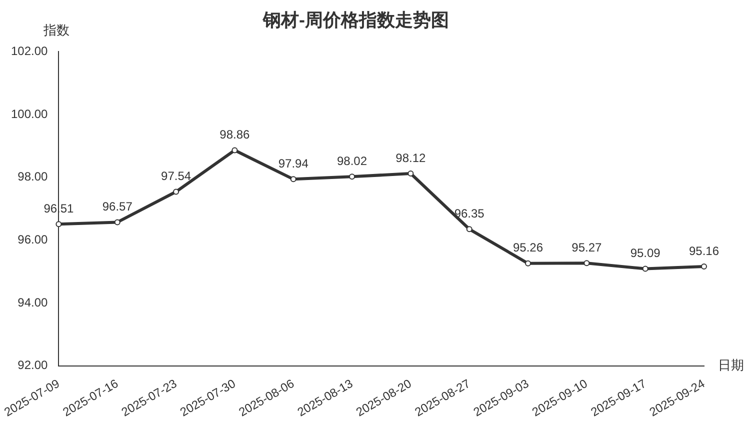  I want to click on y-tick-label: 102.00, so click(29, 51).